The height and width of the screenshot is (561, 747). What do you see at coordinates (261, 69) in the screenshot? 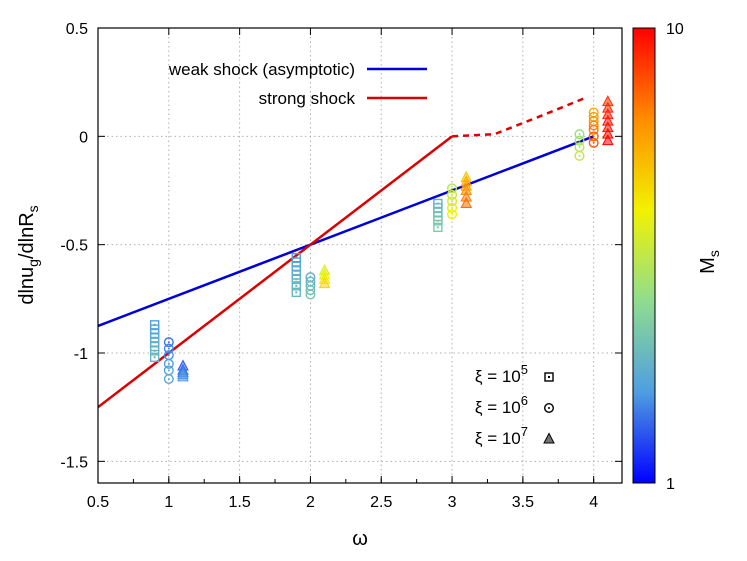
I see `legend-label-weak-shock: weak shock (asymptotic)` at bounding box center [261, 69].